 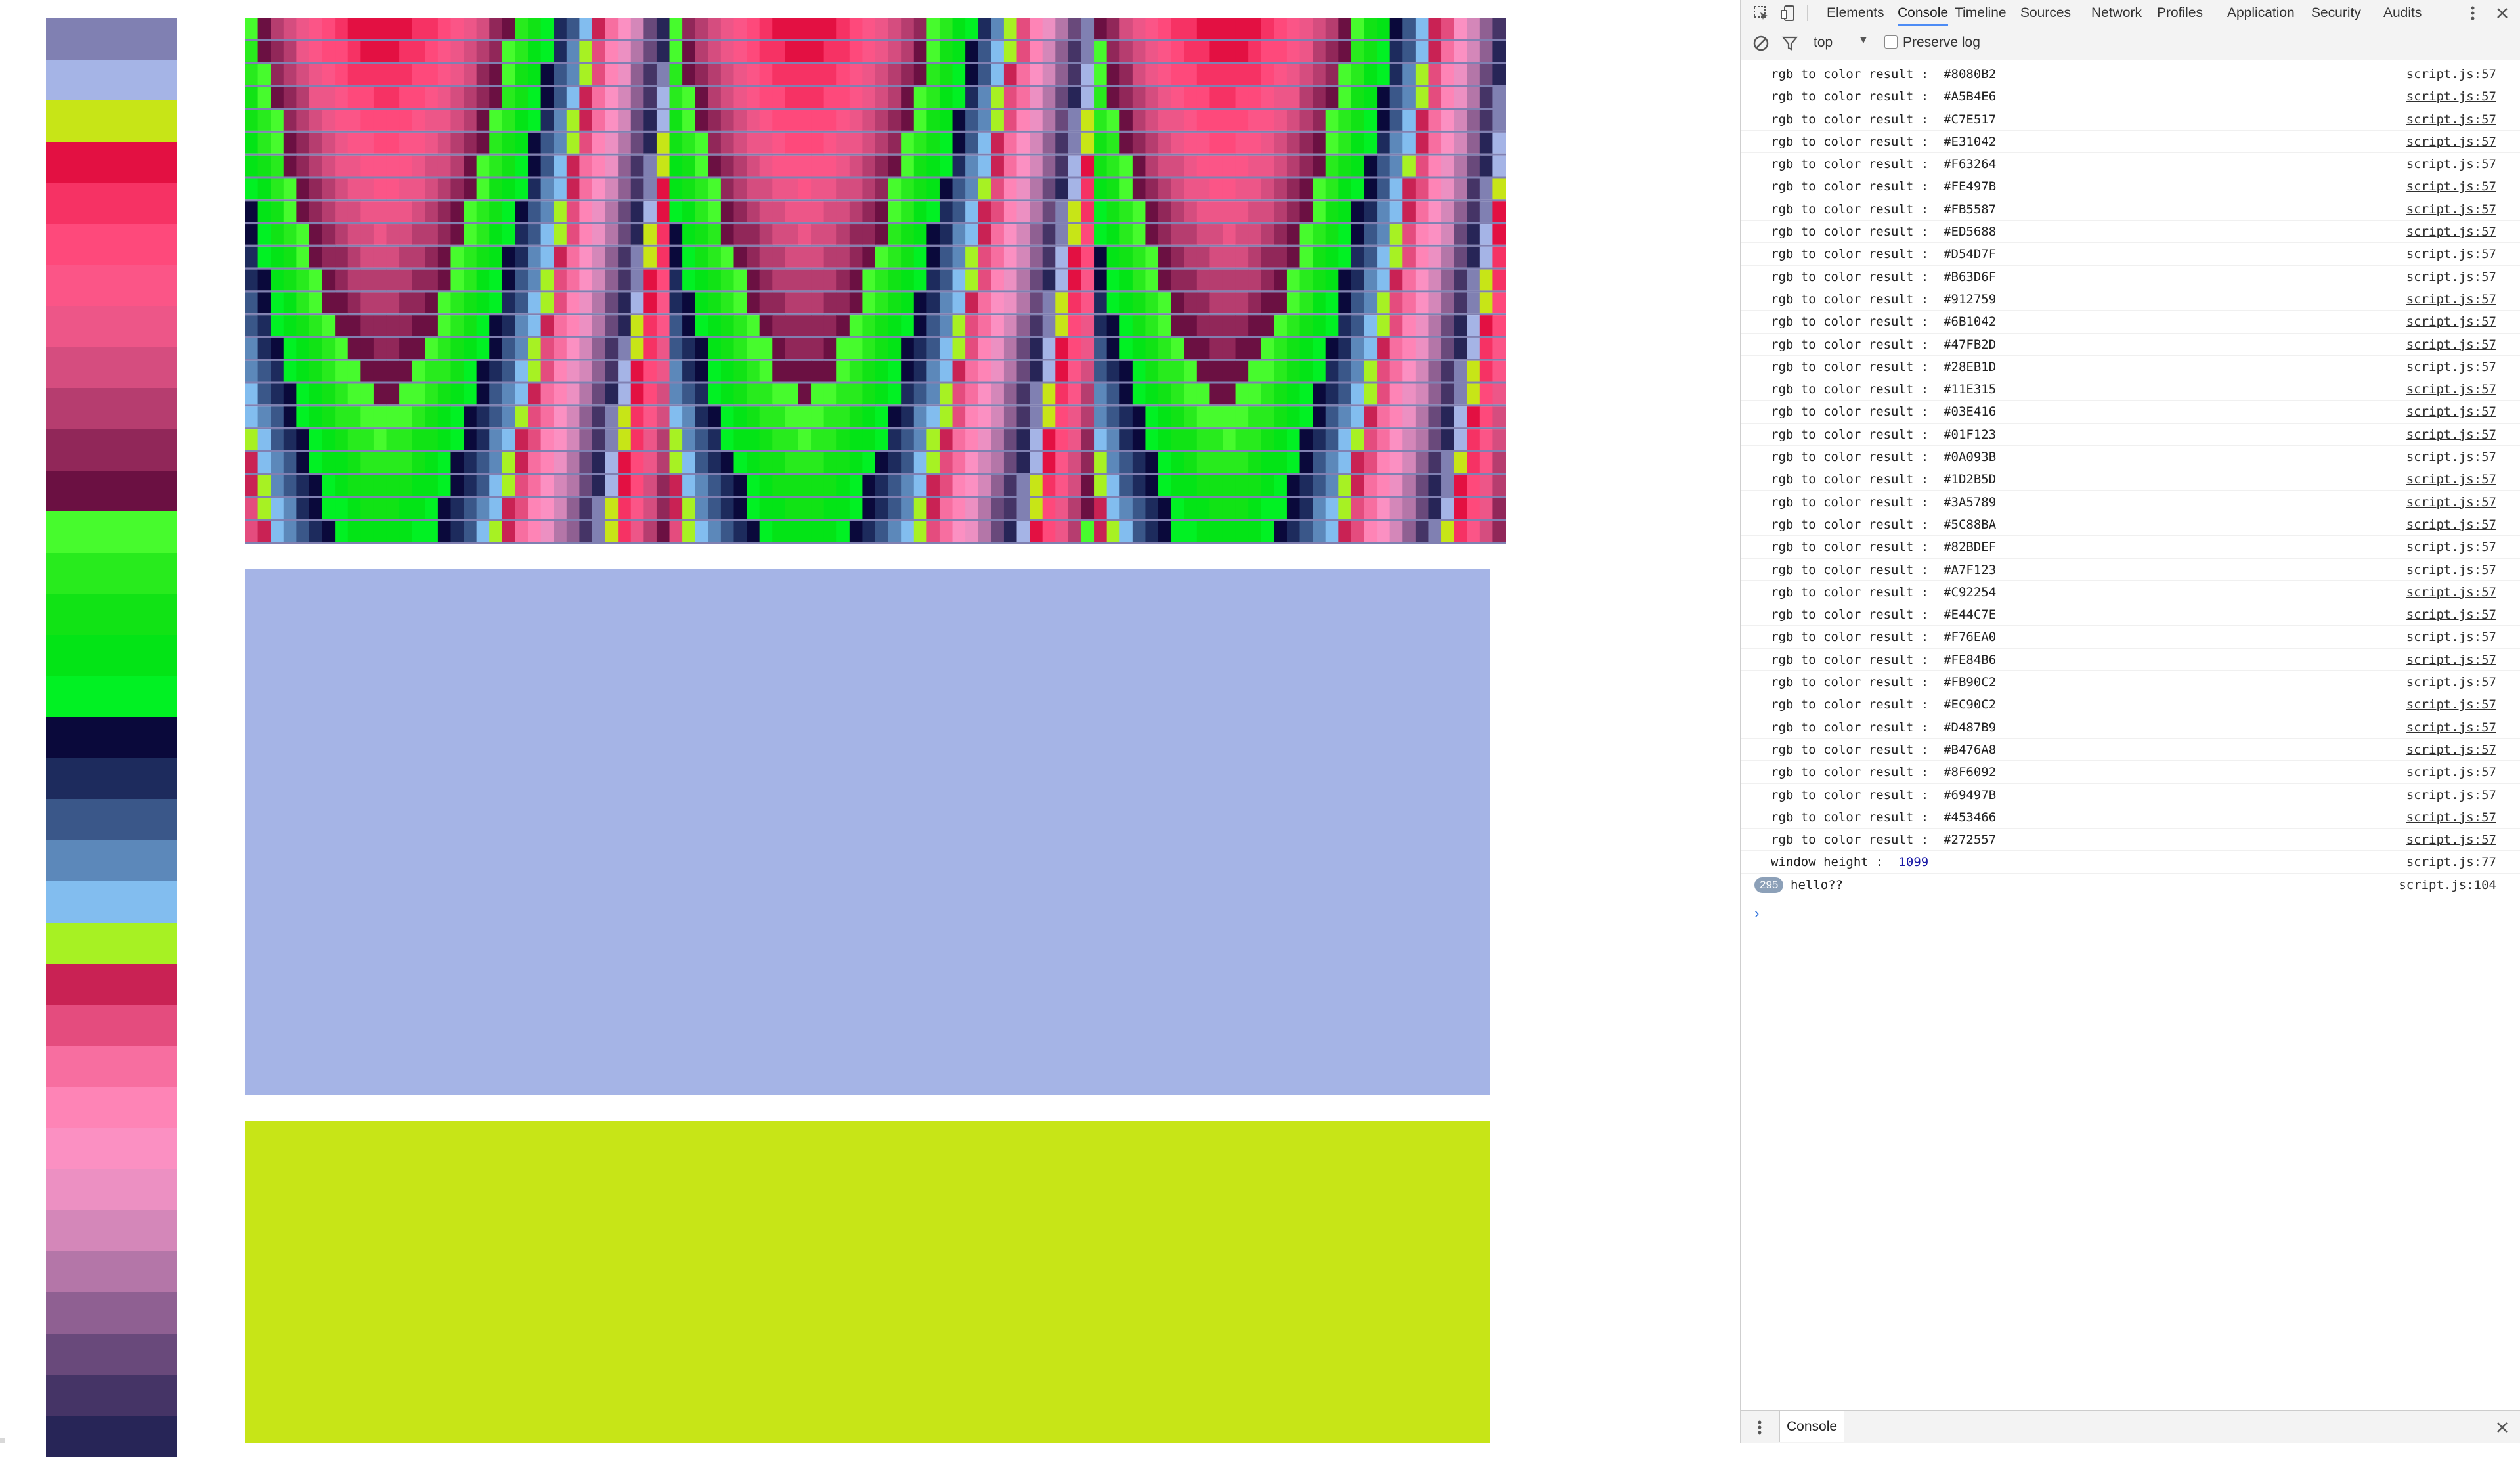 I want to click on more-options-icon, so click(x=2473, y=13).